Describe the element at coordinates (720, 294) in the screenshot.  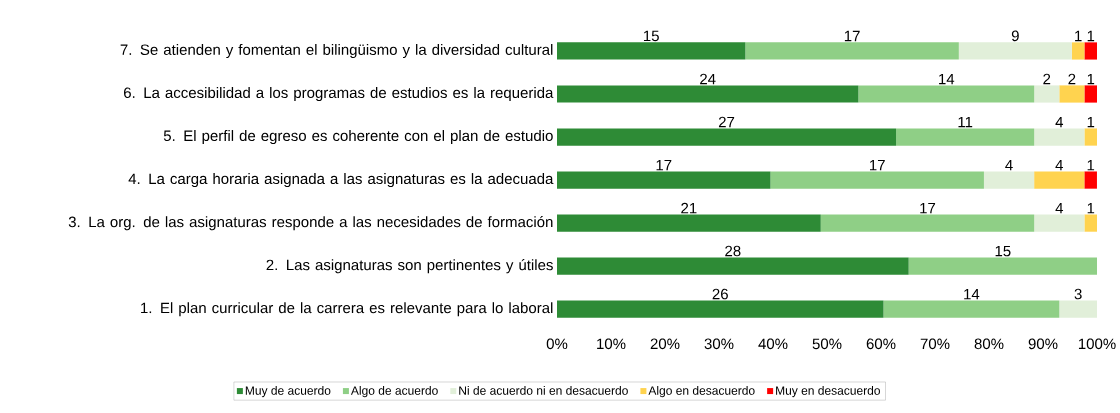
I see `annotation: 26` at that location.